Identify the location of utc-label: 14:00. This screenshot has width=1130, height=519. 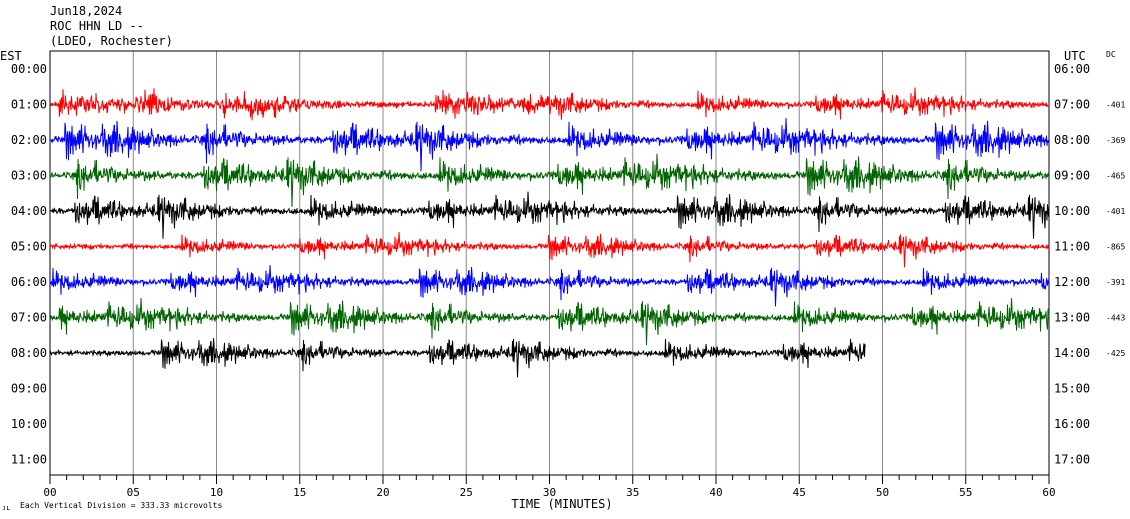
(1072, 353).